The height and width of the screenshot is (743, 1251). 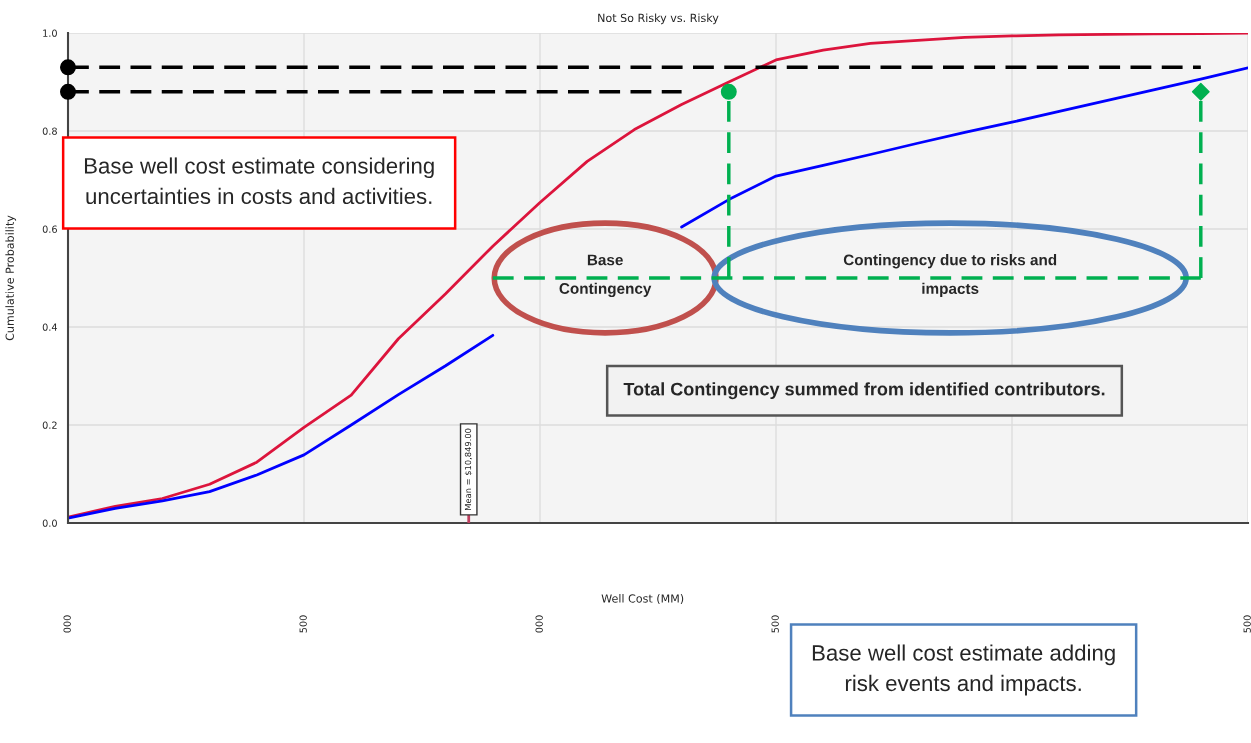 What do you see at coordinates (50, 33) in the screenshot?
I see `y-tick-label: 1.0` at bounding box center [50, 33].